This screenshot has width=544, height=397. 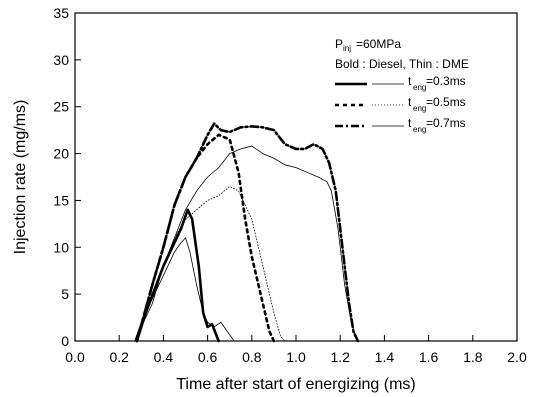 What do you see at coordinates (65, 294) in the screenshot?
I see `y-tick-label: 5` at bounding box center [65, 294].